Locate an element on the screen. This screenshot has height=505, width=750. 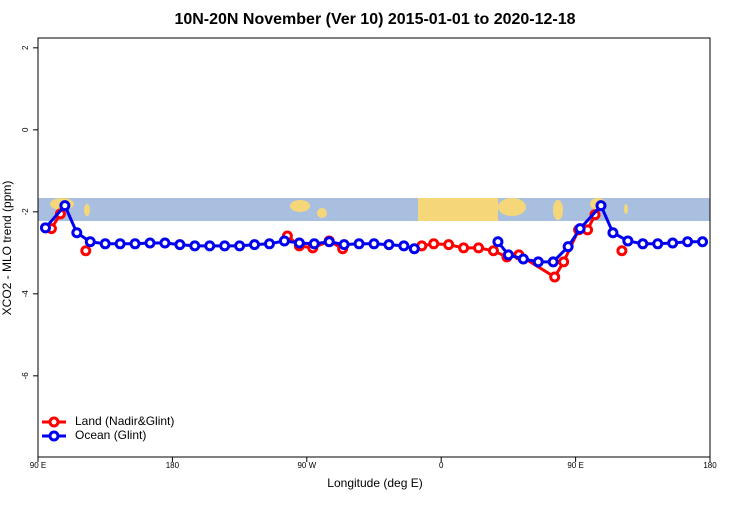
x-tick-label: 90 W is located at coordinates (306, 465).